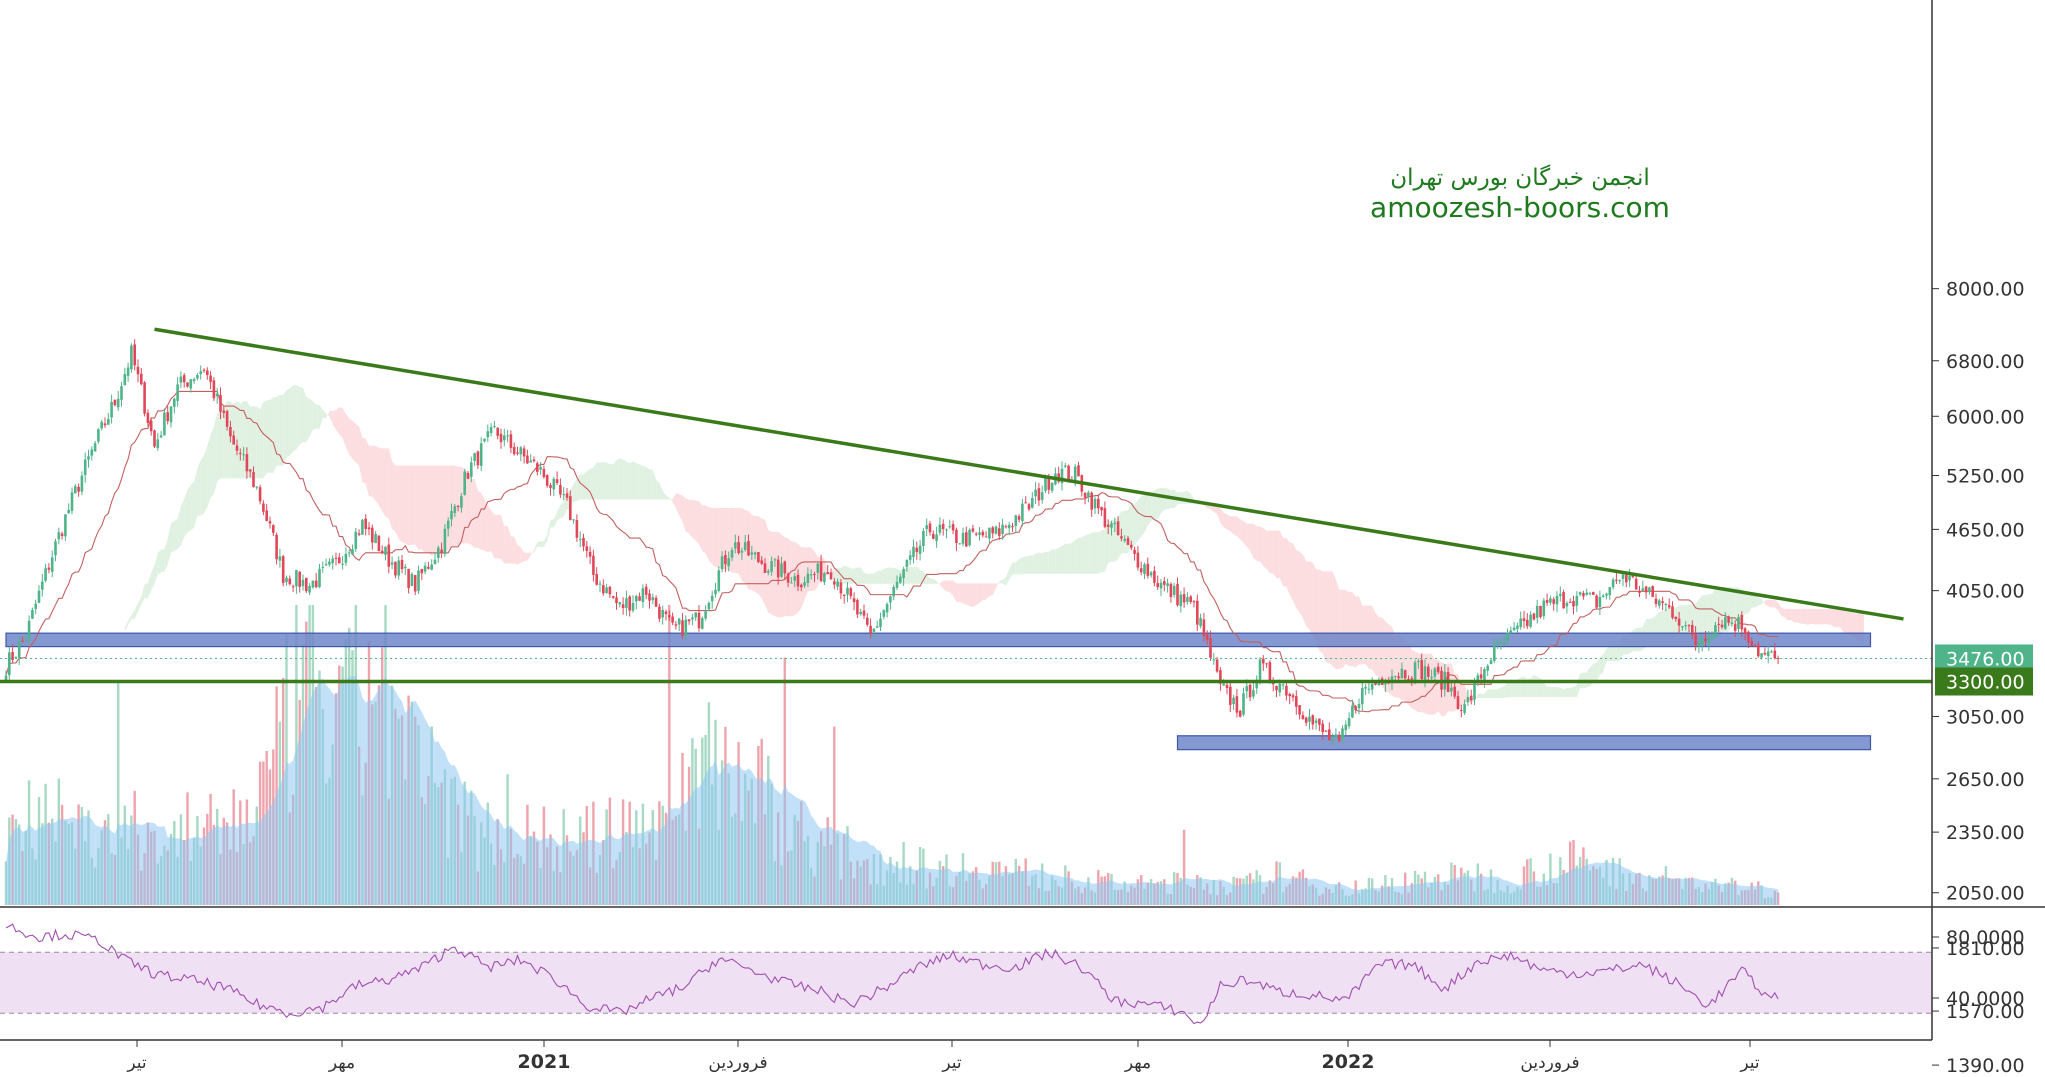  What do you see at coordinates (1985, 833) in the screenshot?
I see `y-tick-label: 2350.00` at bounding box center [1985, 833].